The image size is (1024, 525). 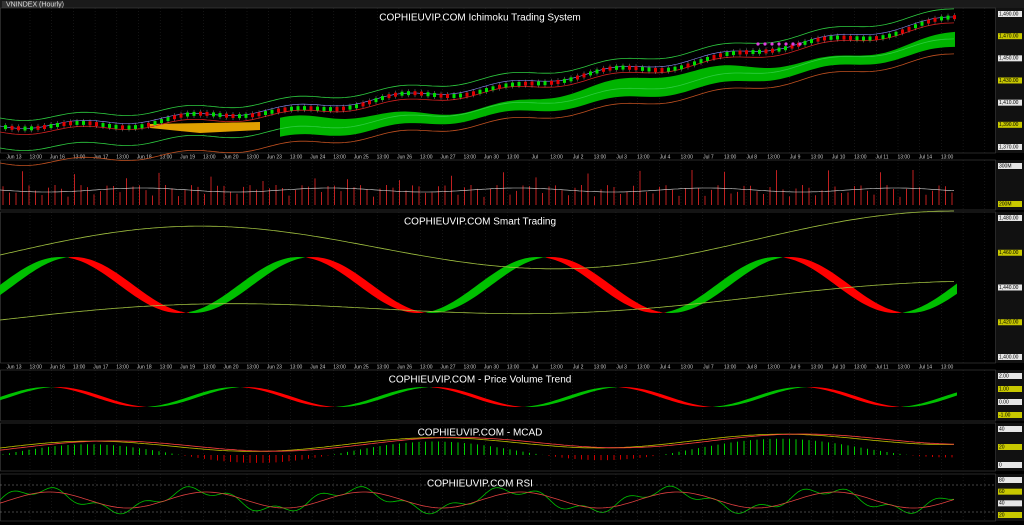 I want to click on marker-dot, so click(x=800, y=44).